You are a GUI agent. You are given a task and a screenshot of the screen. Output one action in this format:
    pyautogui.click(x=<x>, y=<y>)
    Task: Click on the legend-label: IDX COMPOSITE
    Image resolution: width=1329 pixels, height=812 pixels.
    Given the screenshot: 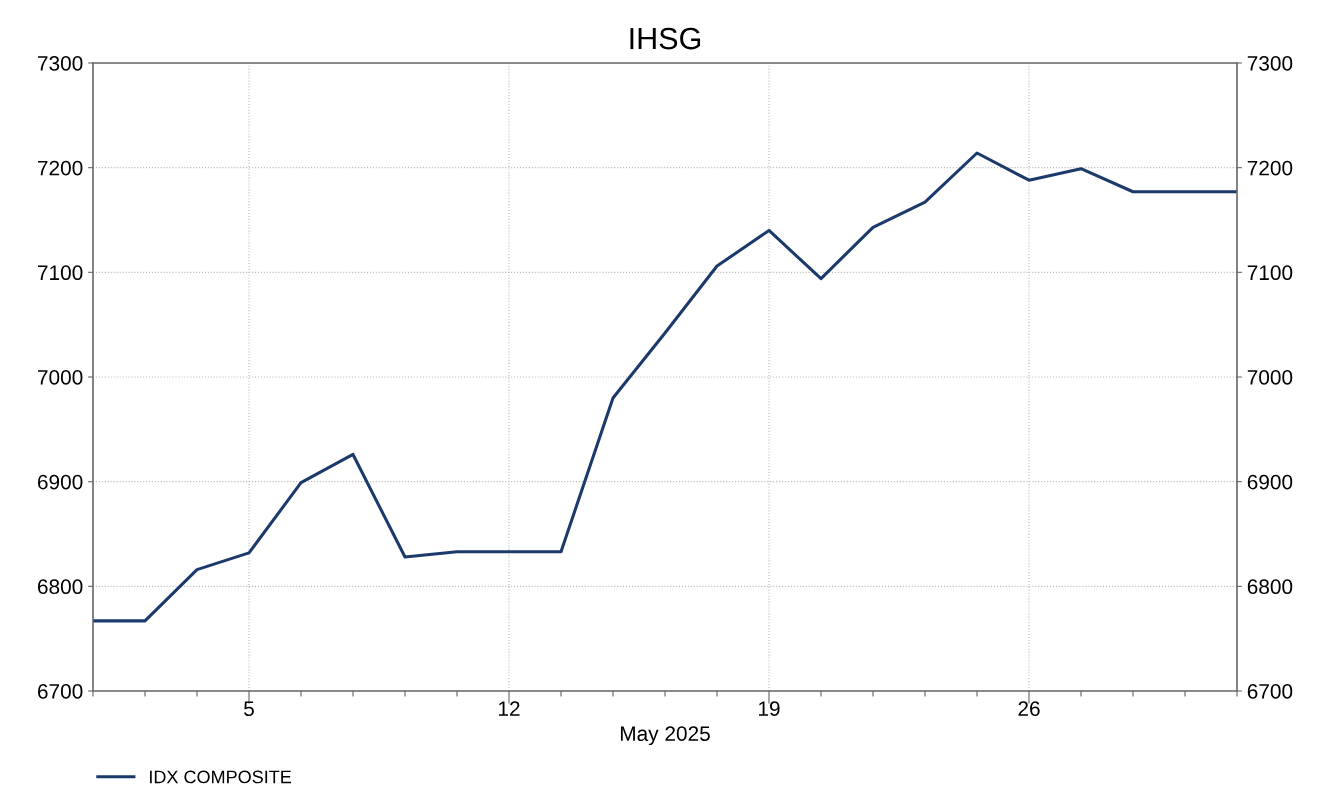 What is the action you would take?
    pyautogui.click(x=221, y=777)
    